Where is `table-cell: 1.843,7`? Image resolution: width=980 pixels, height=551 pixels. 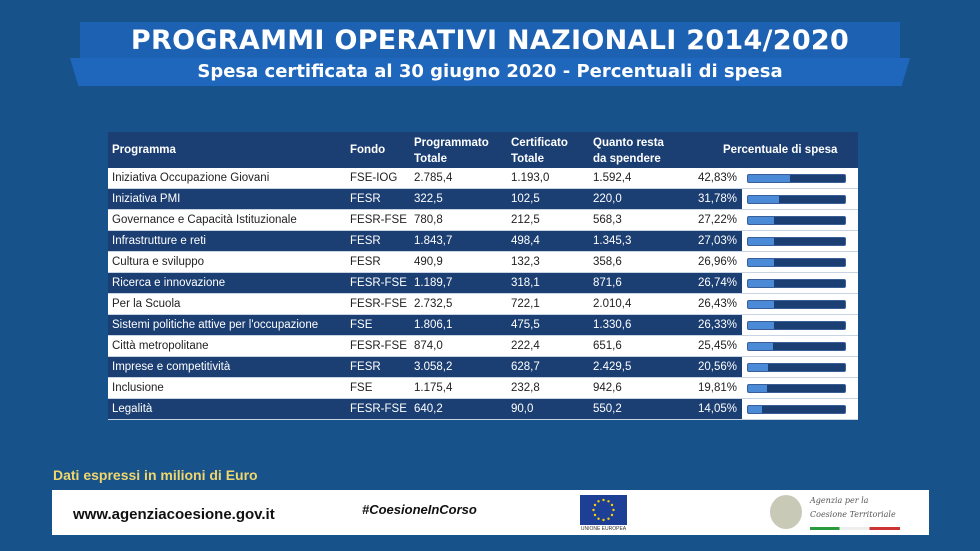
table-cell: 1.843,7 is located at coordinates (433, 241).